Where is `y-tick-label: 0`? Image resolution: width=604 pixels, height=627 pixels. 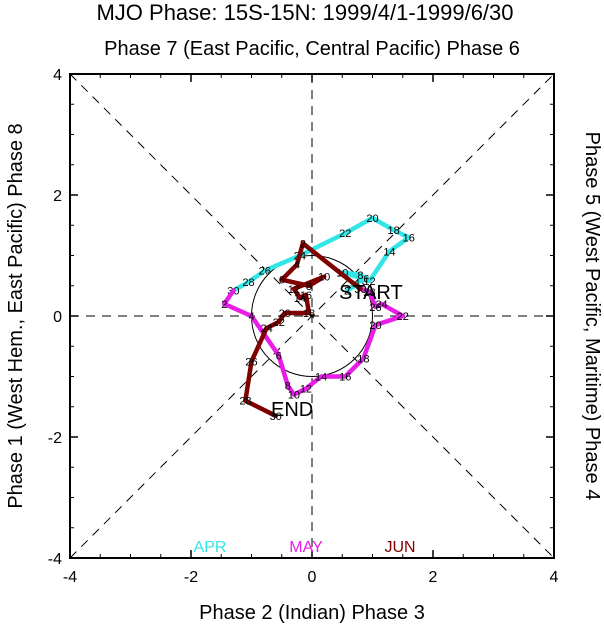 y-tick-label: 0 is located at coordinates (57, 317).